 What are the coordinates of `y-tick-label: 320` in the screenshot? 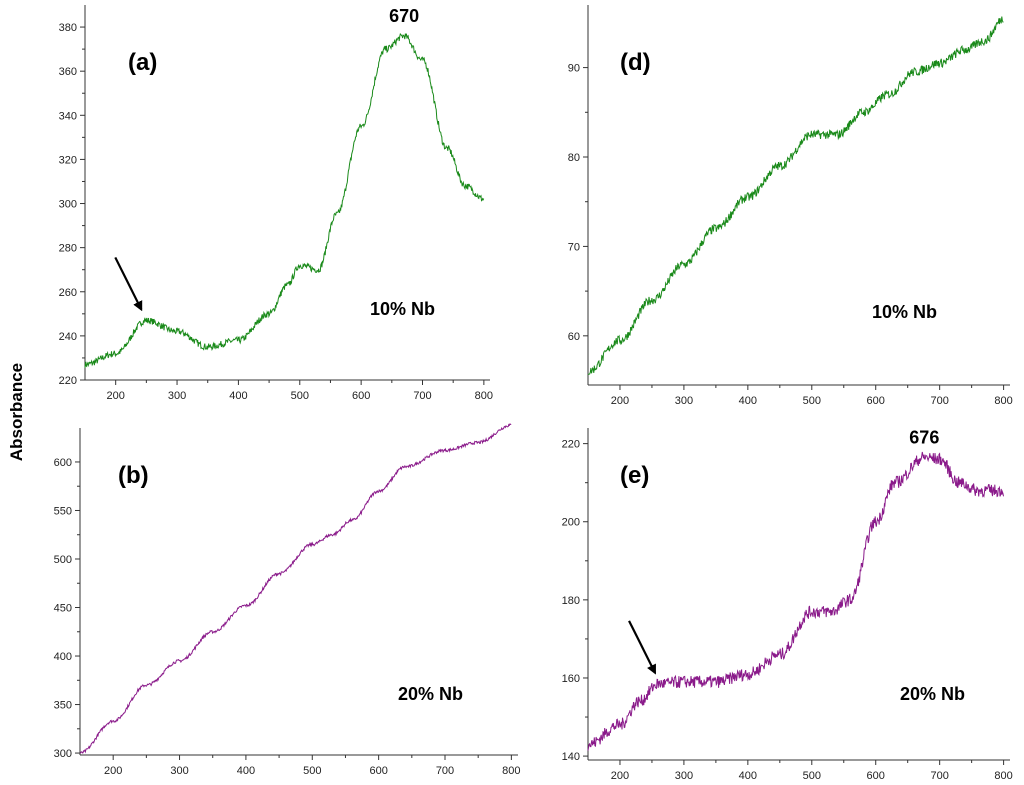 It's located at (68, 160).